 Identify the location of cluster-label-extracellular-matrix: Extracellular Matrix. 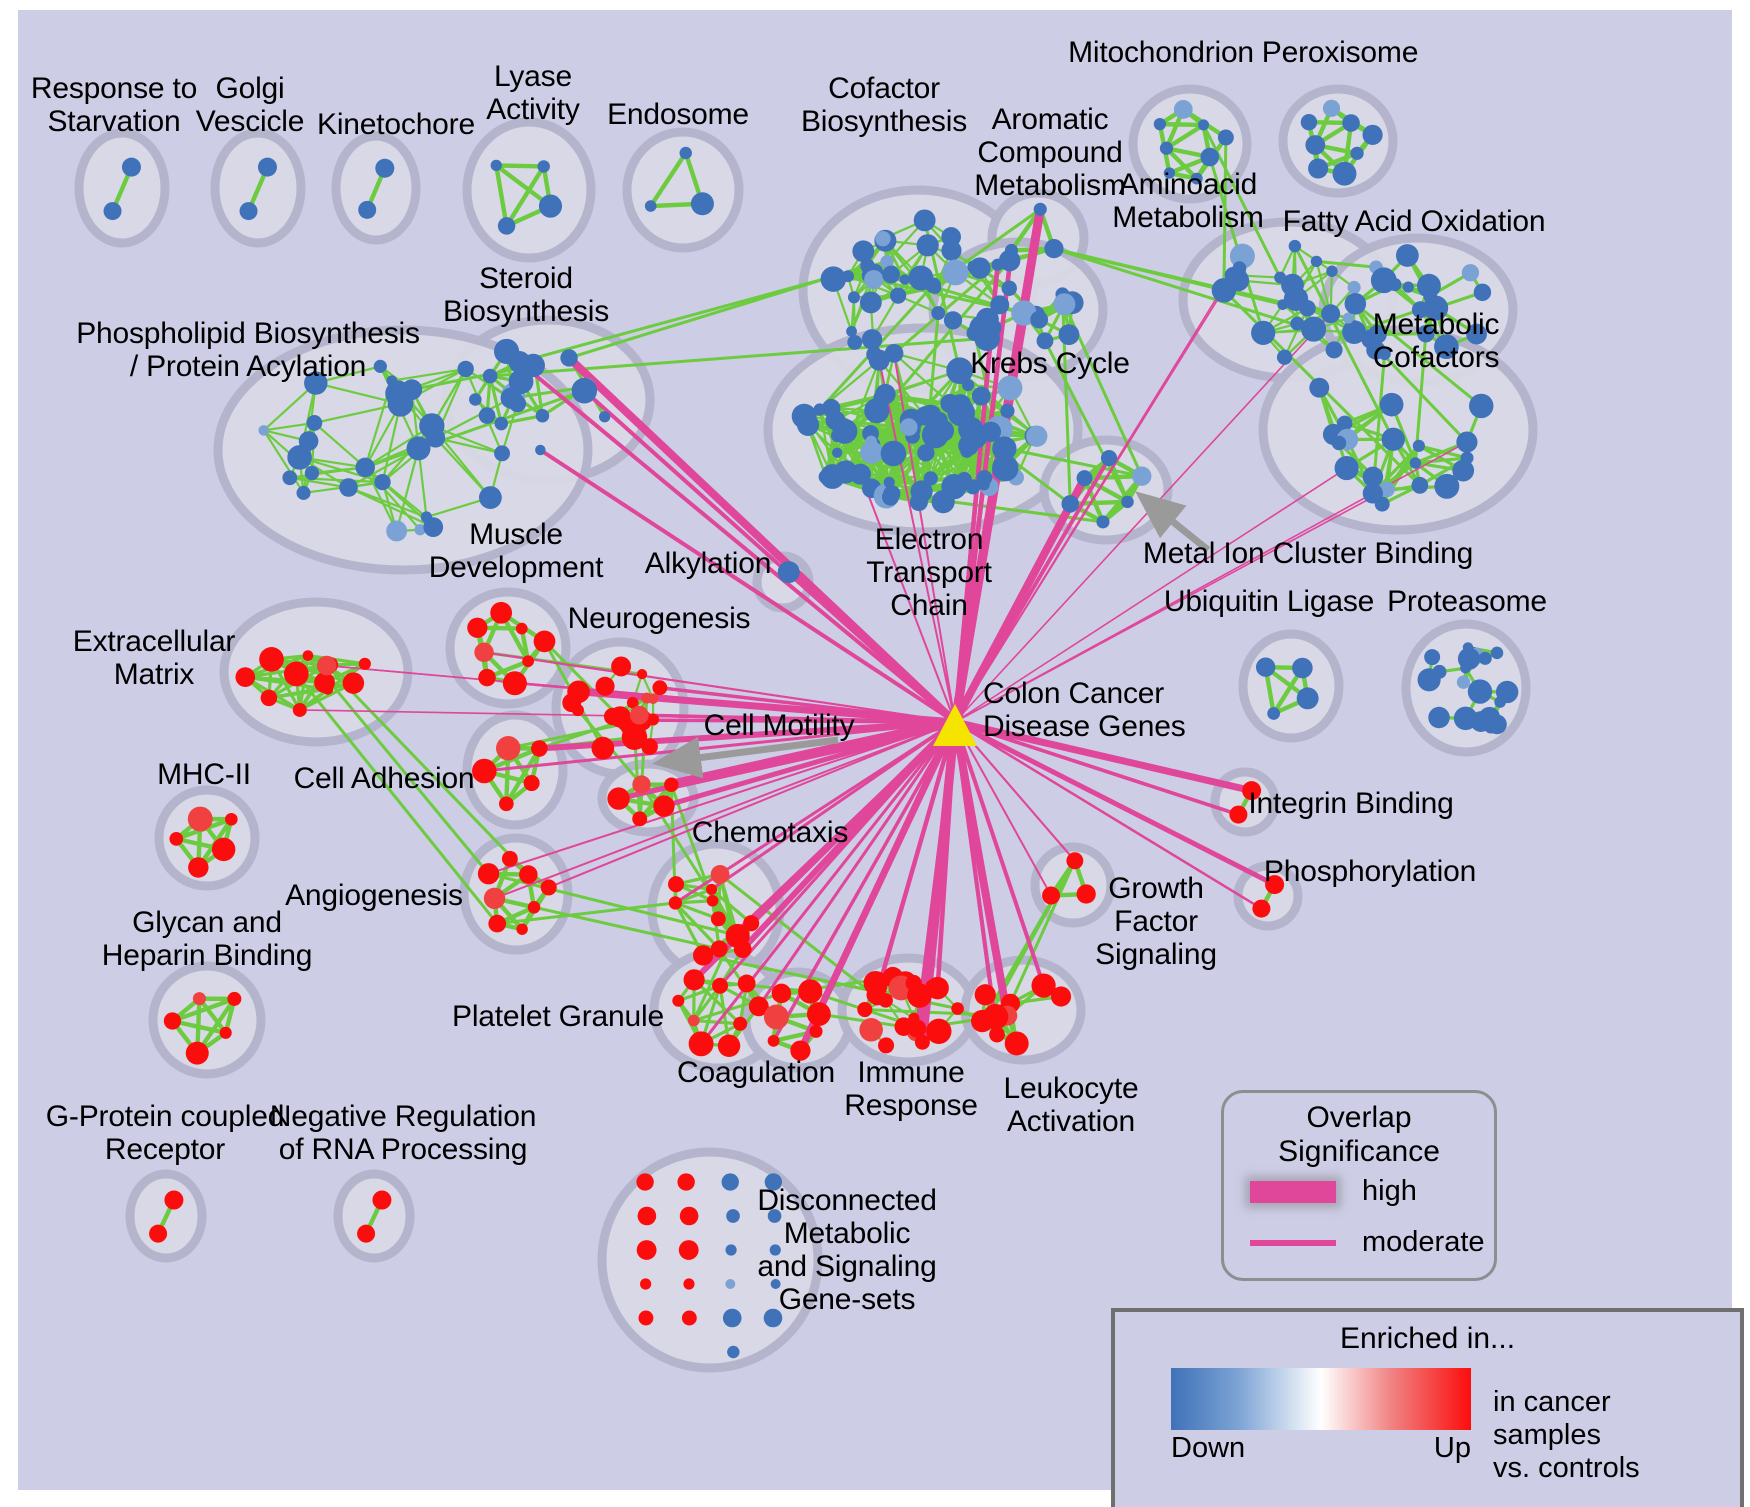
(154, 658).